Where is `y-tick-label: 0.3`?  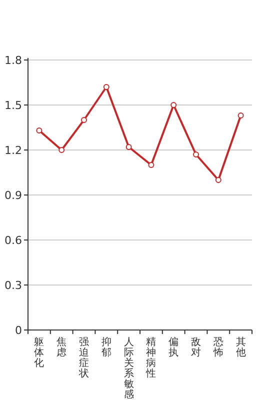
y-tick-label: 0.3 is located at coordinates (13, 285).